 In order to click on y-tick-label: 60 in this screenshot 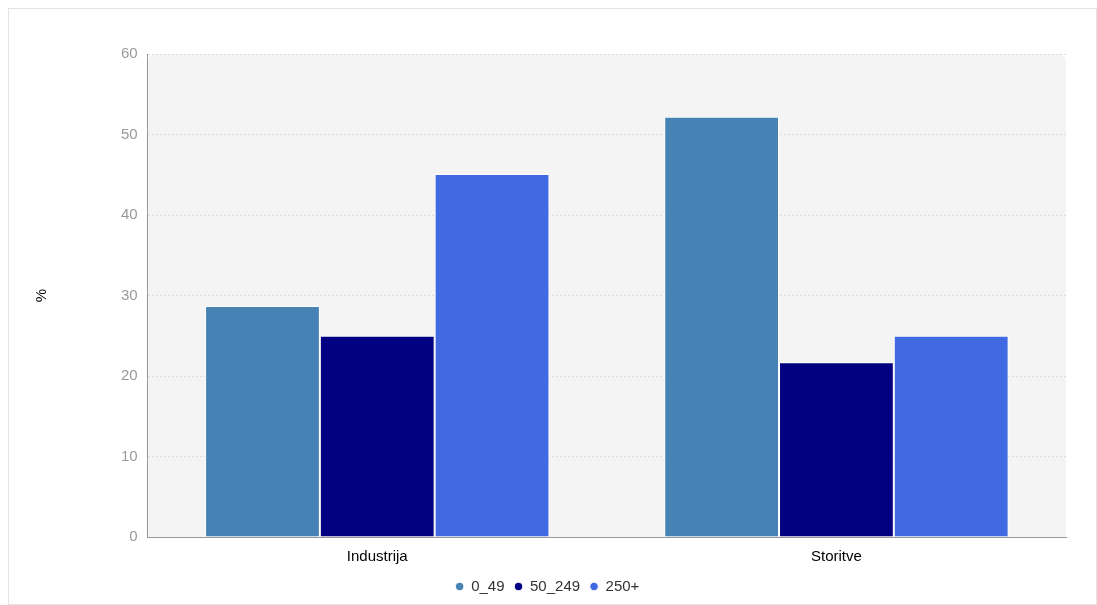, I will do `click(129, 53)`.